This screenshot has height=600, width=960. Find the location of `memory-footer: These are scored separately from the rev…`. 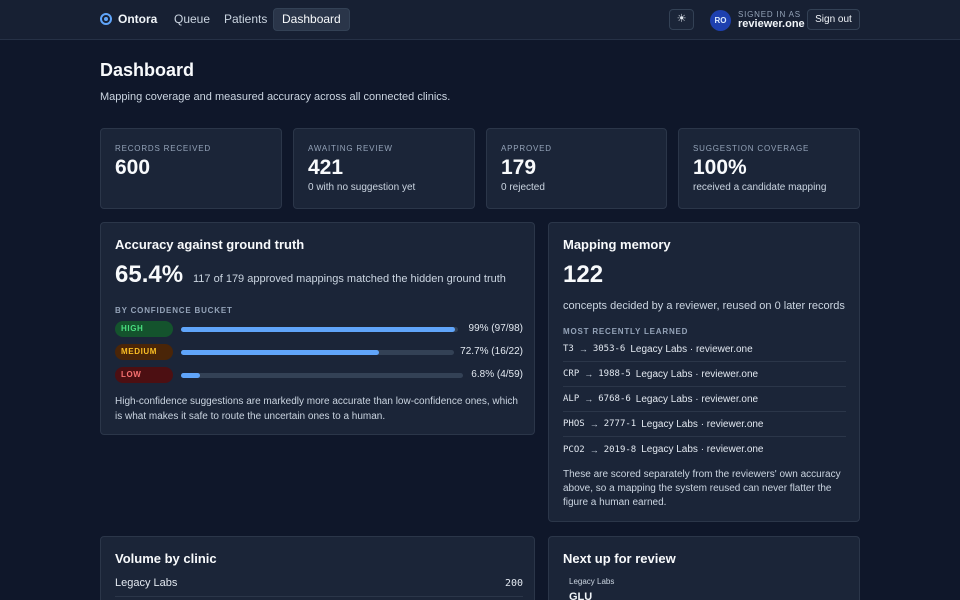

memory-footer: These are scored separately from the rev… is located at coordinates (702, 488).